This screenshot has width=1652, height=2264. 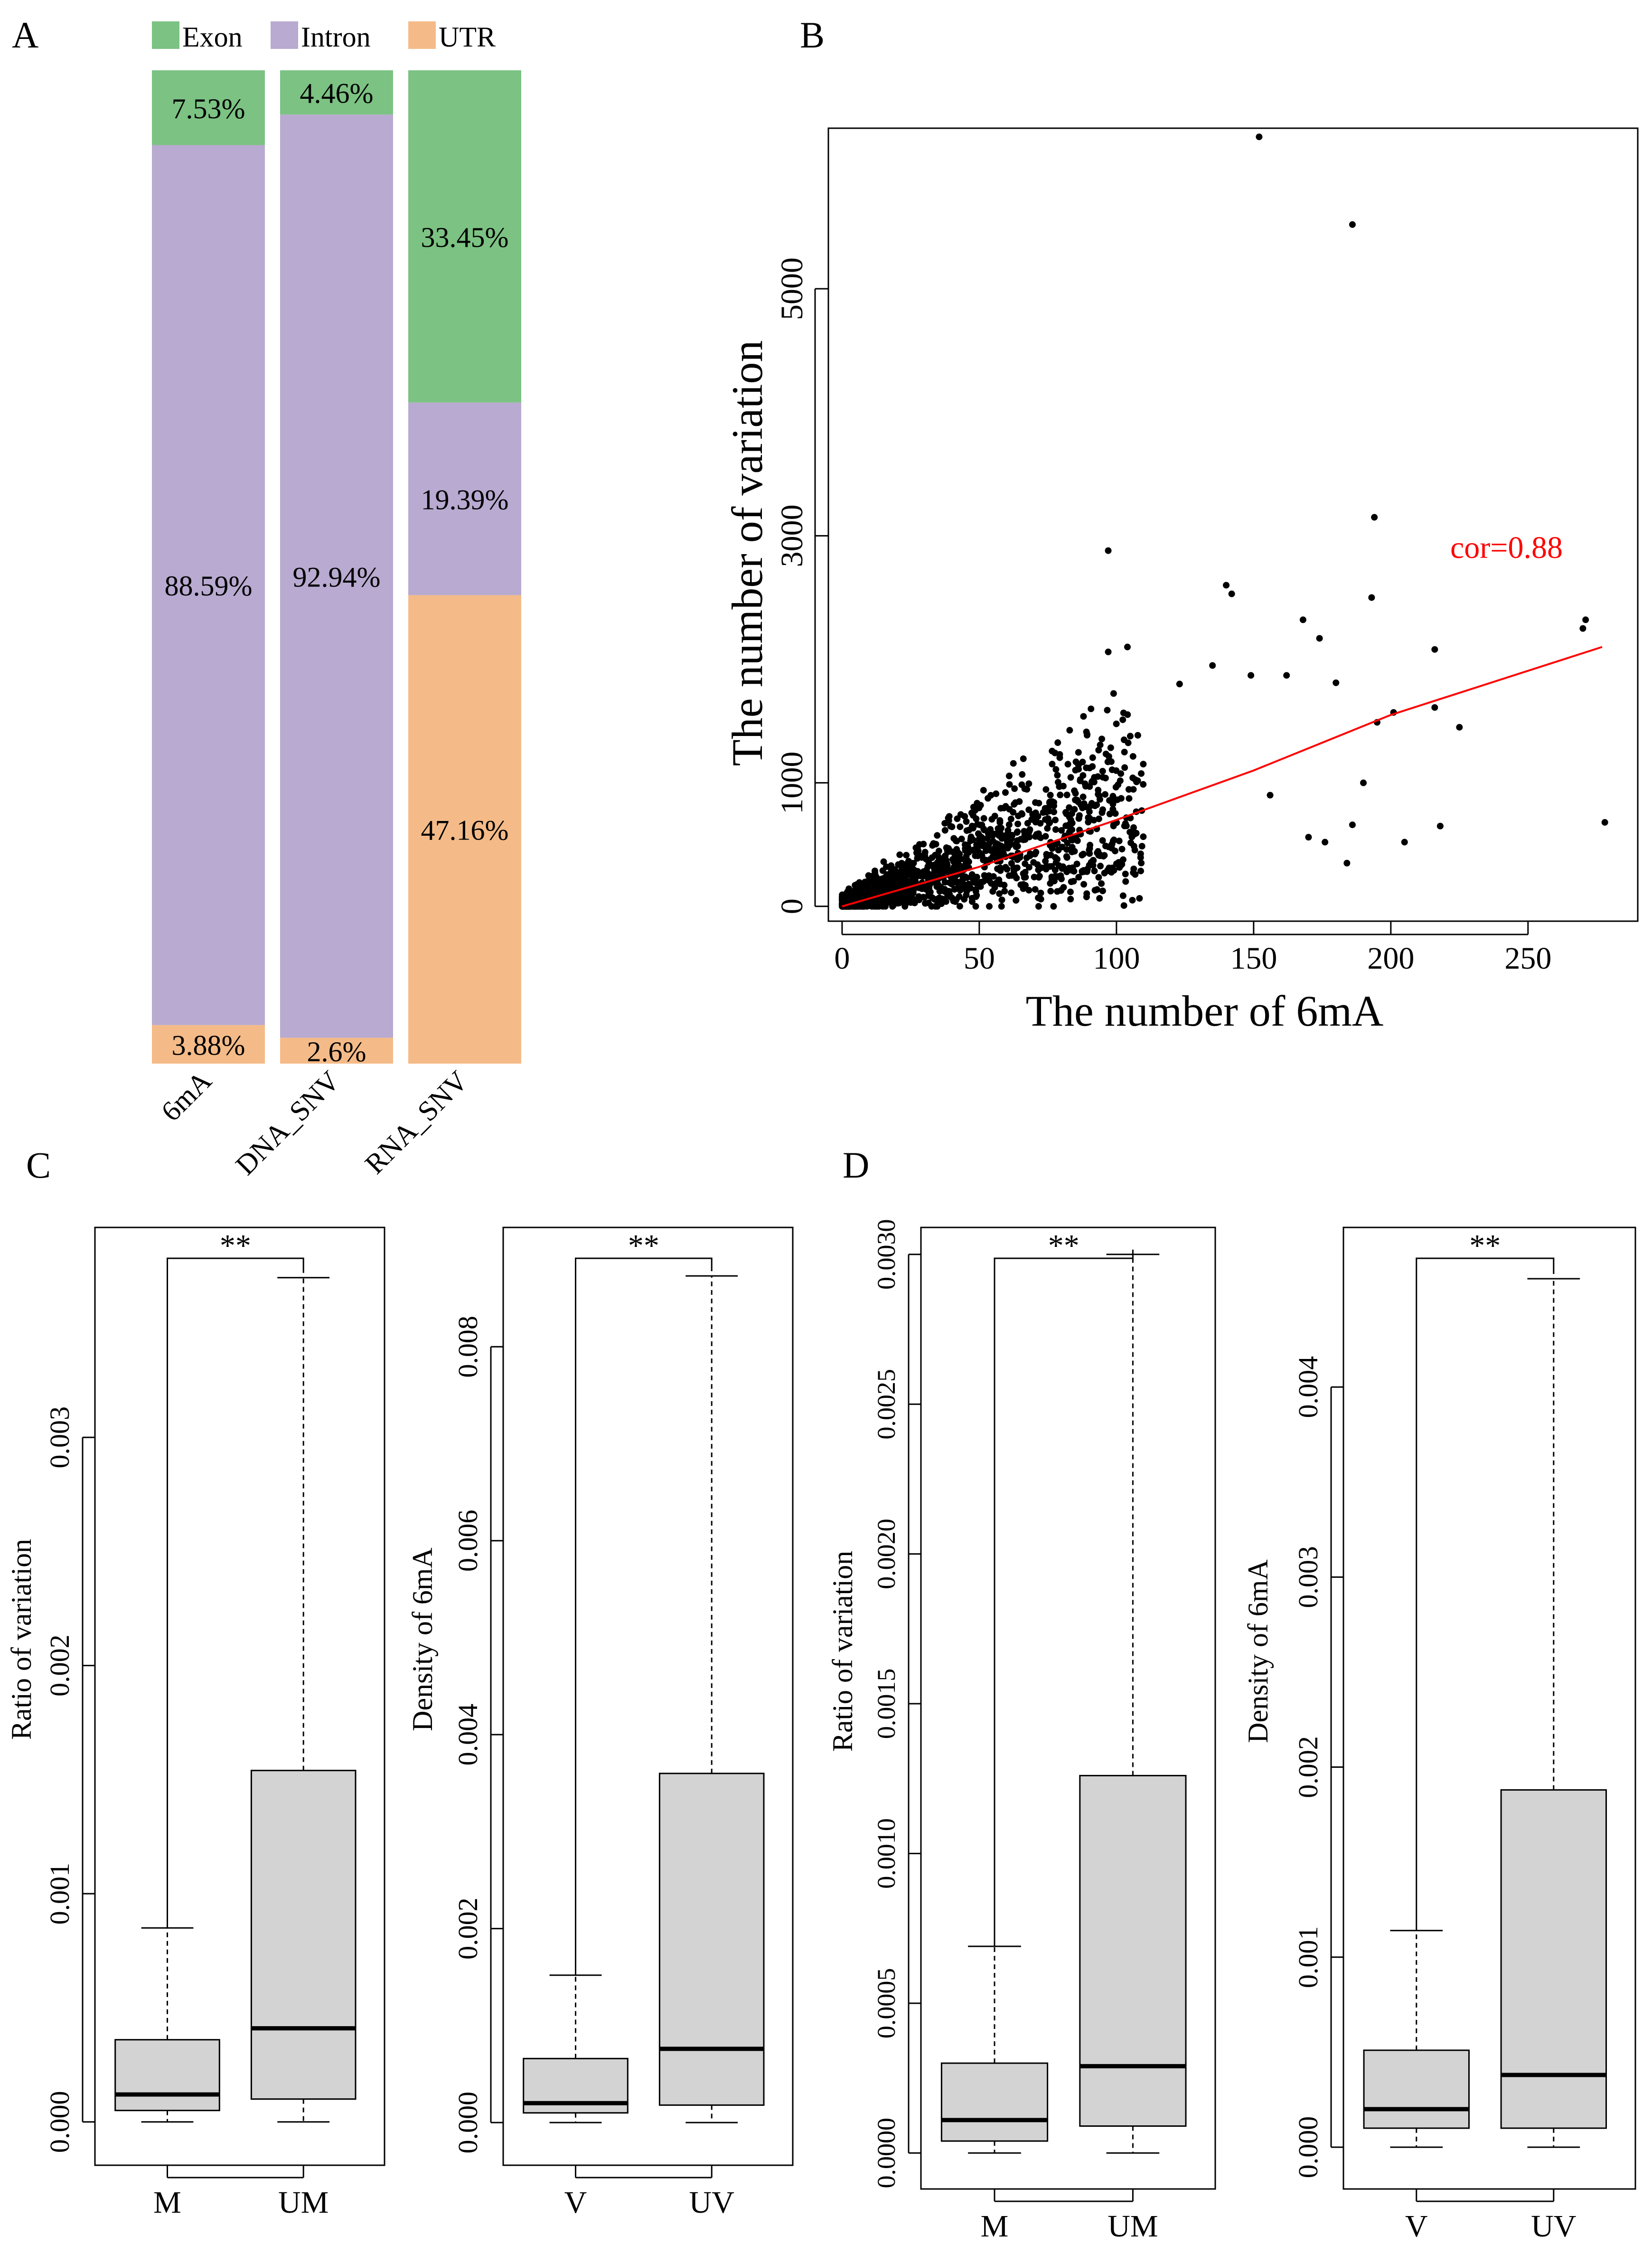 I want to click on y-tick-label: 0.004, so click(x=467, y=1735).